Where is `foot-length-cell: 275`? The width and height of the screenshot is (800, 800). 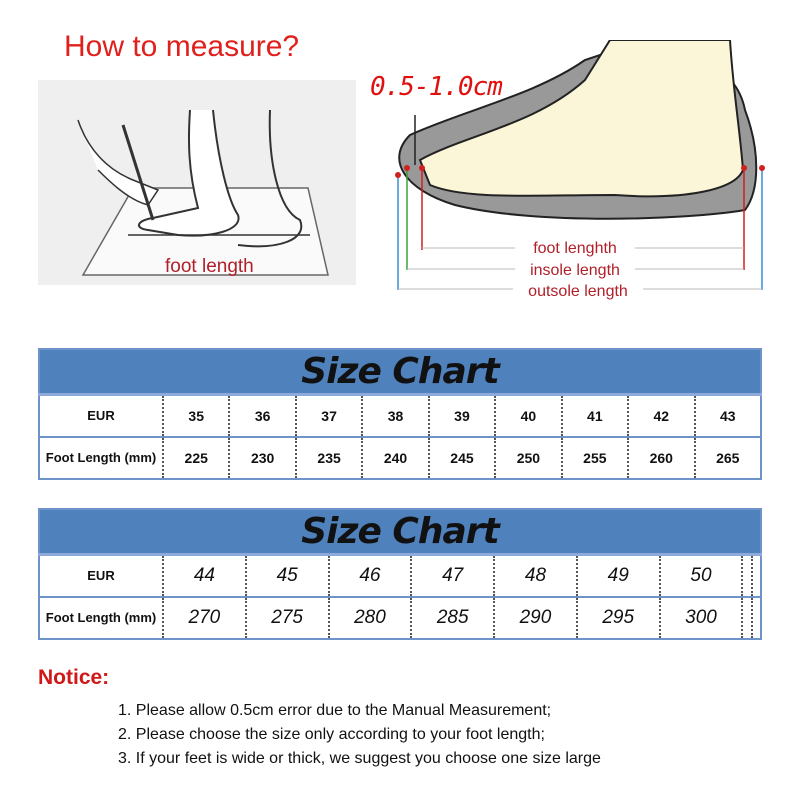
foot-length-cell: 275 is located at coordinates (286, 618).